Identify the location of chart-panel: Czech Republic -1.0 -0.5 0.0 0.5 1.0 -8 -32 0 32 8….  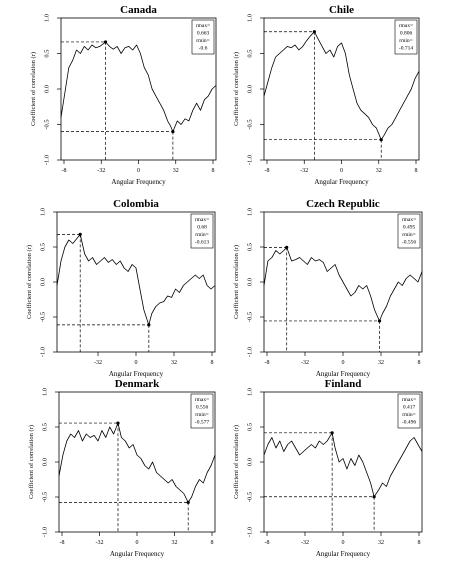
(328, 288).